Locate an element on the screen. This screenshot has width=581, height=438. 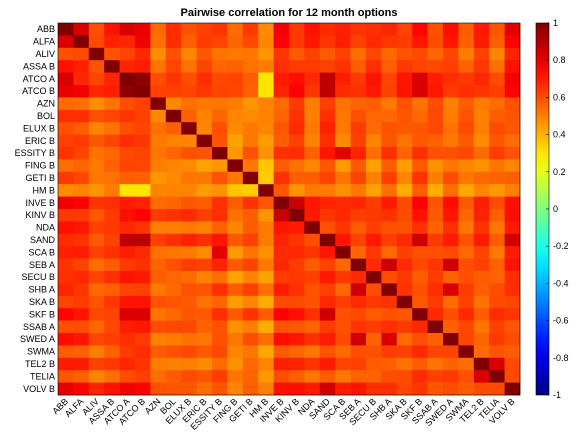
colorbar-gradient is located at coordinates (542, 209).